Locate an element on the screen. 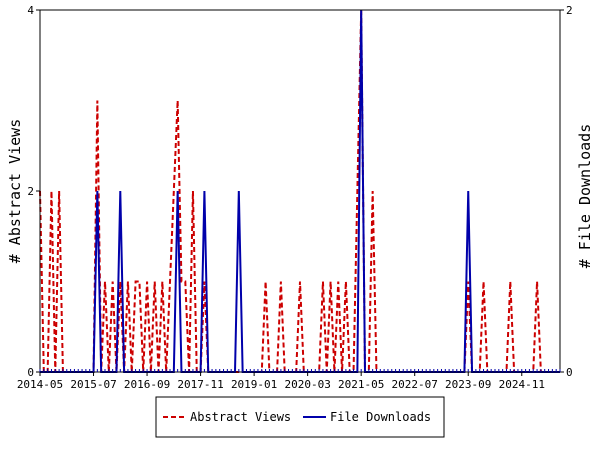 Image resolution: width=600 pixels, height=450 pixels. y-axis-title-left: # Abstract Views is located at coordinates (15, 191).